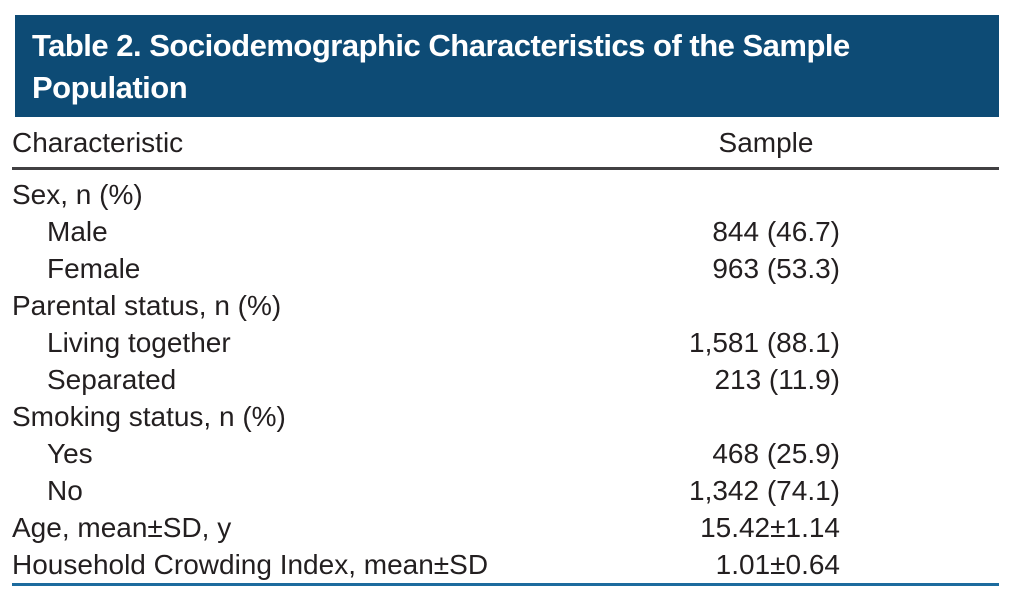 The image size is (1026, 612). What do you see at coordinates (77, 231) in the screenshot?
I see `row-label: Male` at bounding box center [77, 231].